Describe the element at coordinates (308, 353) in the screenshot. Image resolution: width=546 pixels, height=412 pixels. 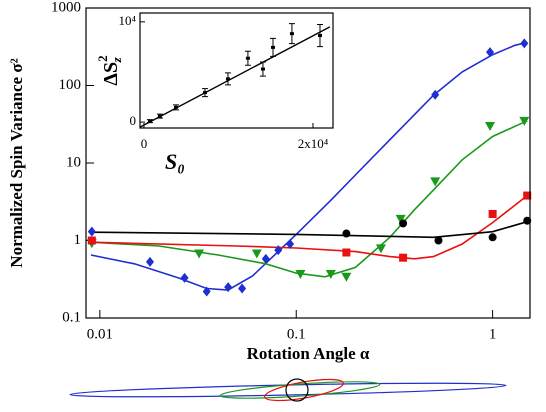
I see `x-axis-label: Rotation Angle α` at that location.